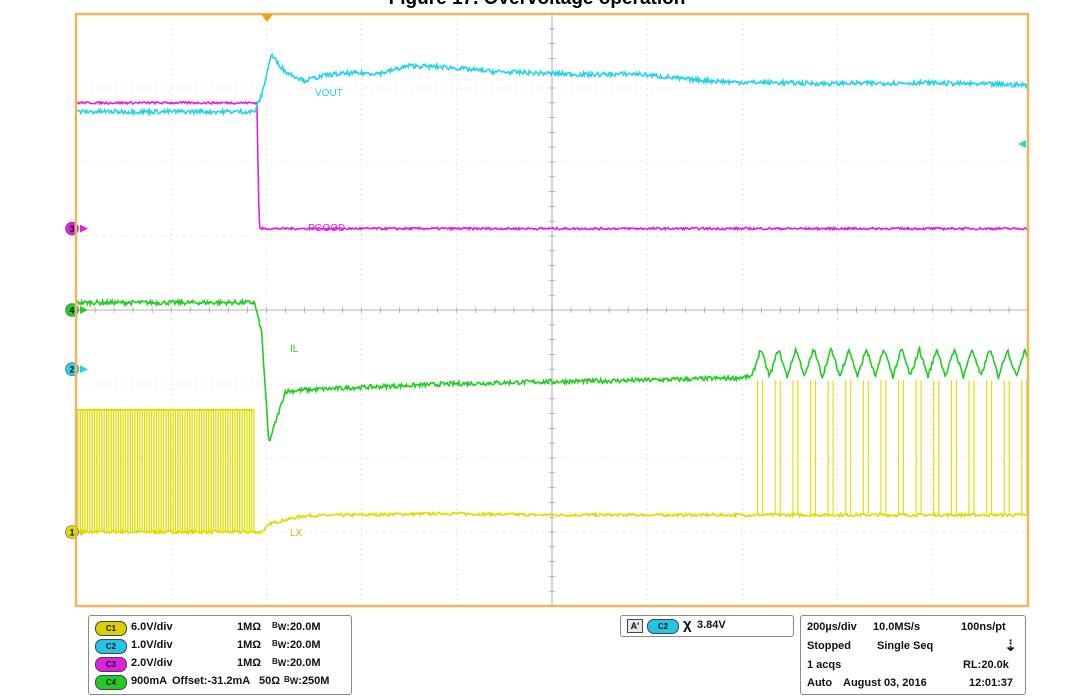  Describe the element at coordinates (220, 645) in the screenshot. I see `channel-row-c2: C2 1.0V/div 1MΩ BW:20.0M` at that location.